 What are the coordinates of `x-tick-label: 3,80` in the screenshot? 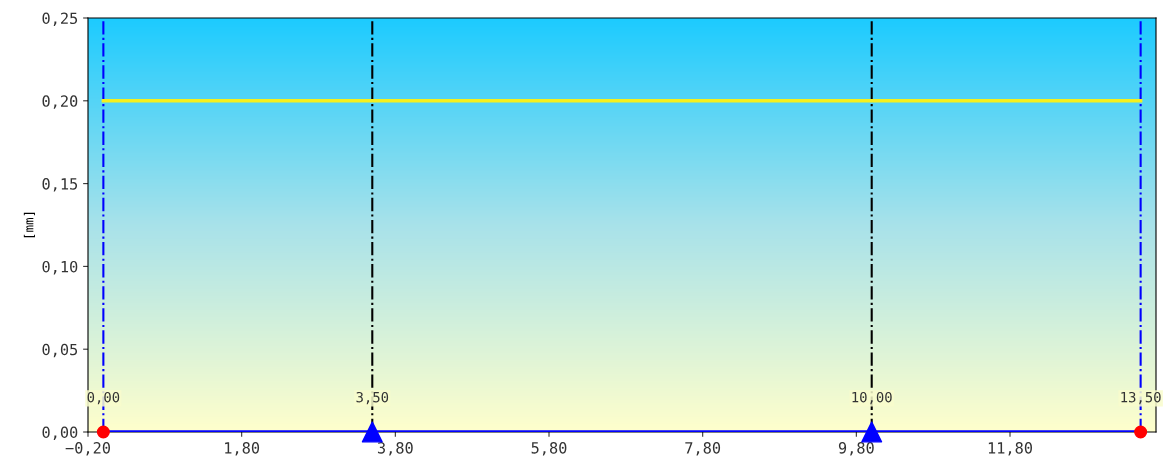 It's located at (395, 449).